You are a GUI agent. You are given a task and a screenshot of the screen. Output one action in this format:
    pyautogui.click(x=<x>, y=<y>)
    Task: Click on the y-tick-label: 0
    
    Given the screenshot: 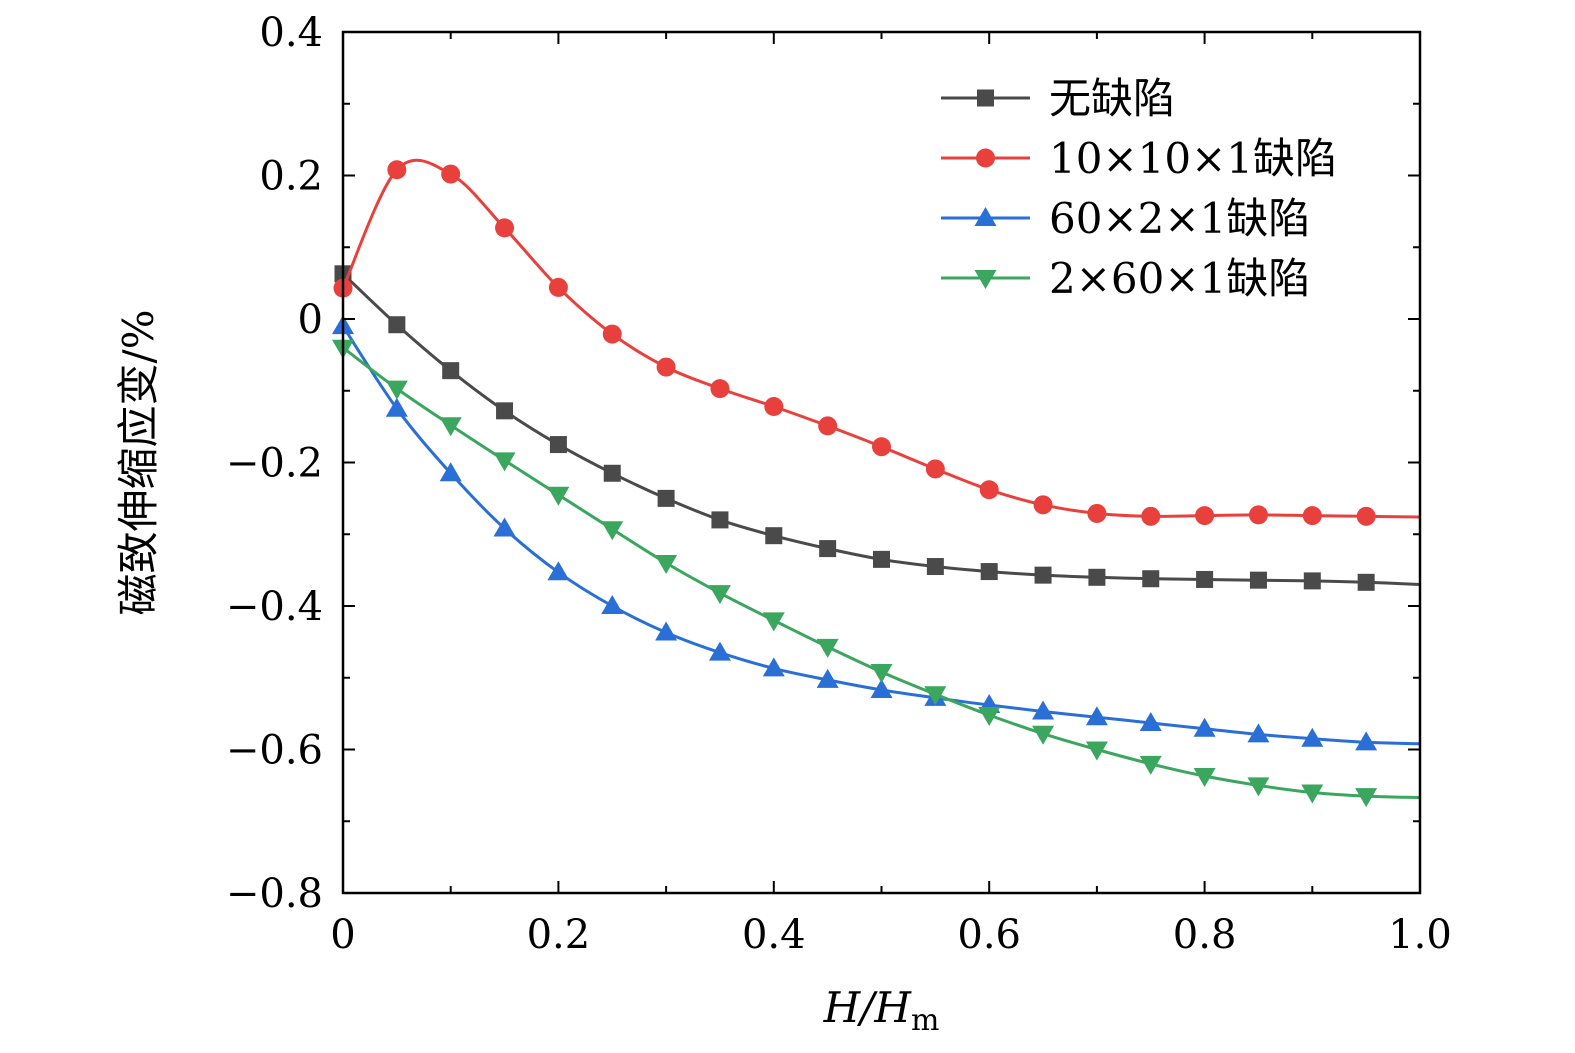 What is the action you would take?
    pyautogui.click(x=310, y=320)
    